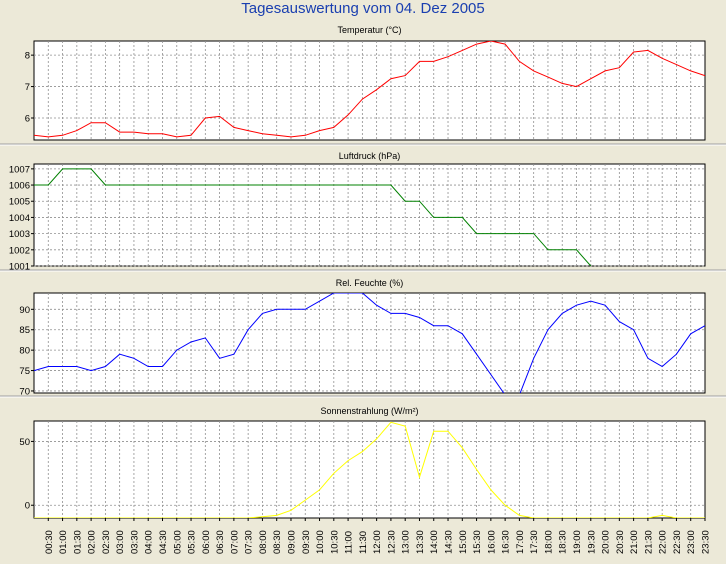  What do you see at coordinates (369, 411) in the screenshot?
I see `panel-title: Sonnenstrahlung (W/m²)` at bounding box center [369, 411].